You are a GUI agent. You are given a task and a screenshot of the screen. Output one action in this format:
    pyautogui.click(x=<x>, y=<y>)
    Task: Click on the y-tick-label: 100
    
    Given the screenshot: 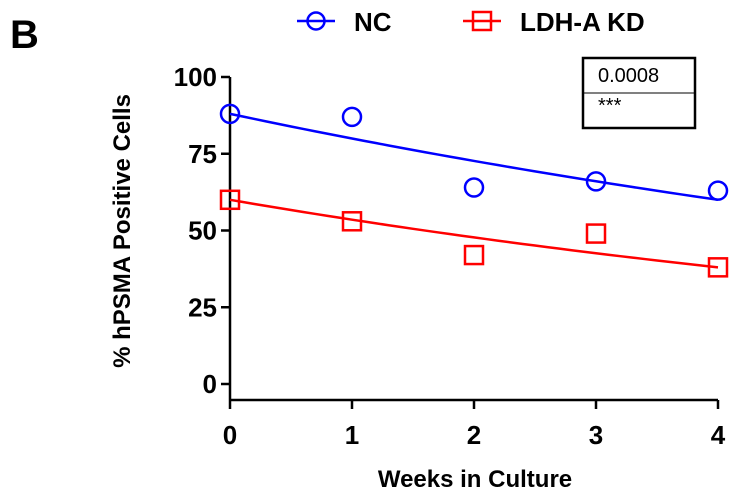 What is the action you would take?
    pyautogui.click(x=195, y=77)
    